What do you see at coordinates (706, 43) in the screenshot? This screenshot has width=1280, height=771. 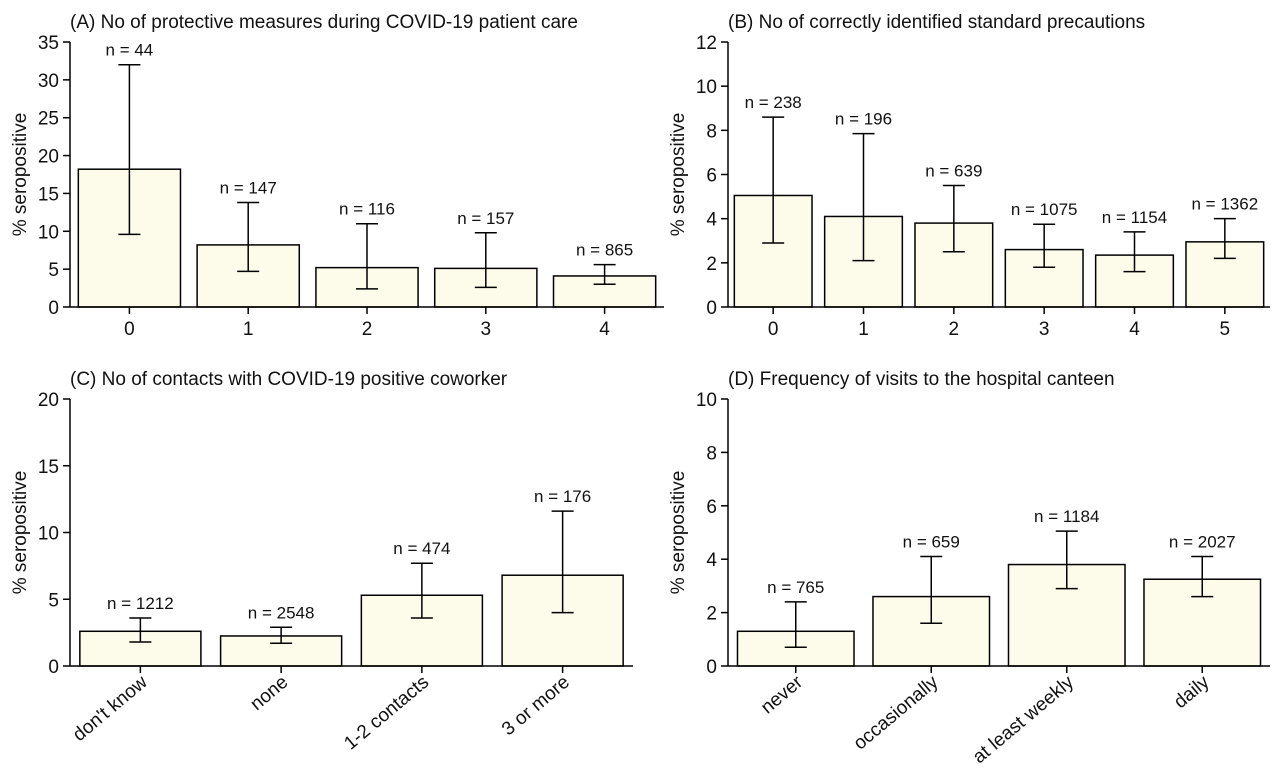 I see `panel-b-ytick-label: 12` at bounding box center [706, 43].